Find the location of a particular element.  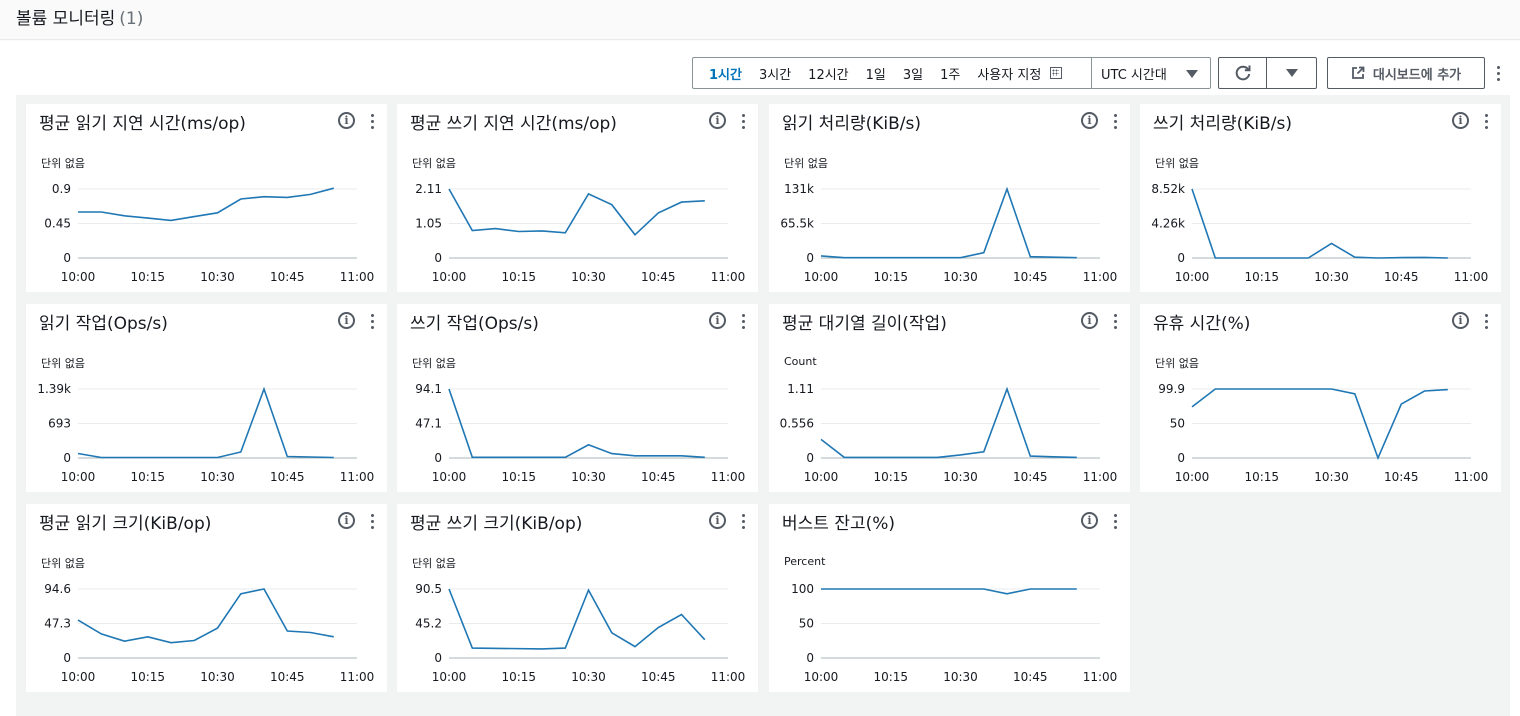

range-option: 1시간 is located at coordinates (725, 75).